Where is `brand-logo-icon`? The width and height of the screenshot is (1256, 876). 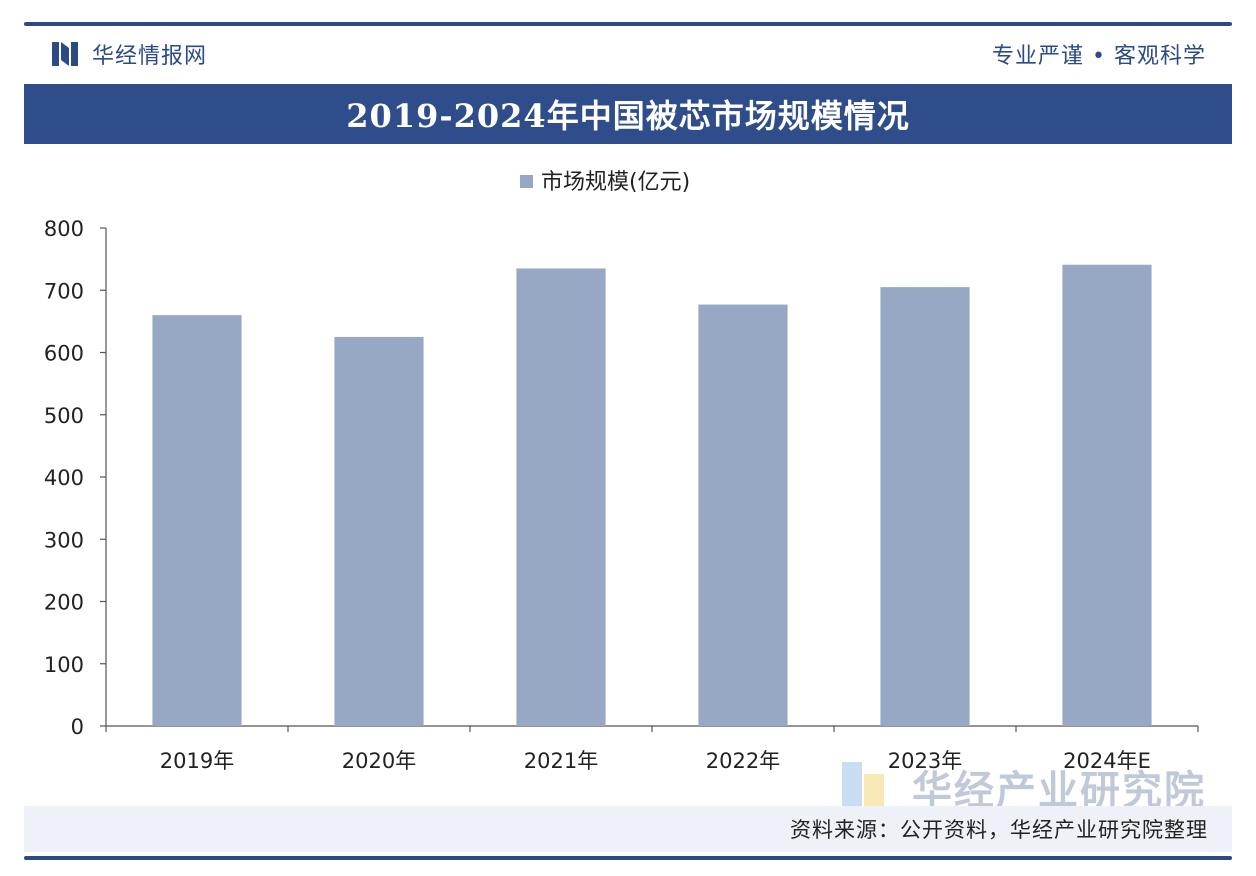 brand-logo-icon is located at coordinates (65, 54).